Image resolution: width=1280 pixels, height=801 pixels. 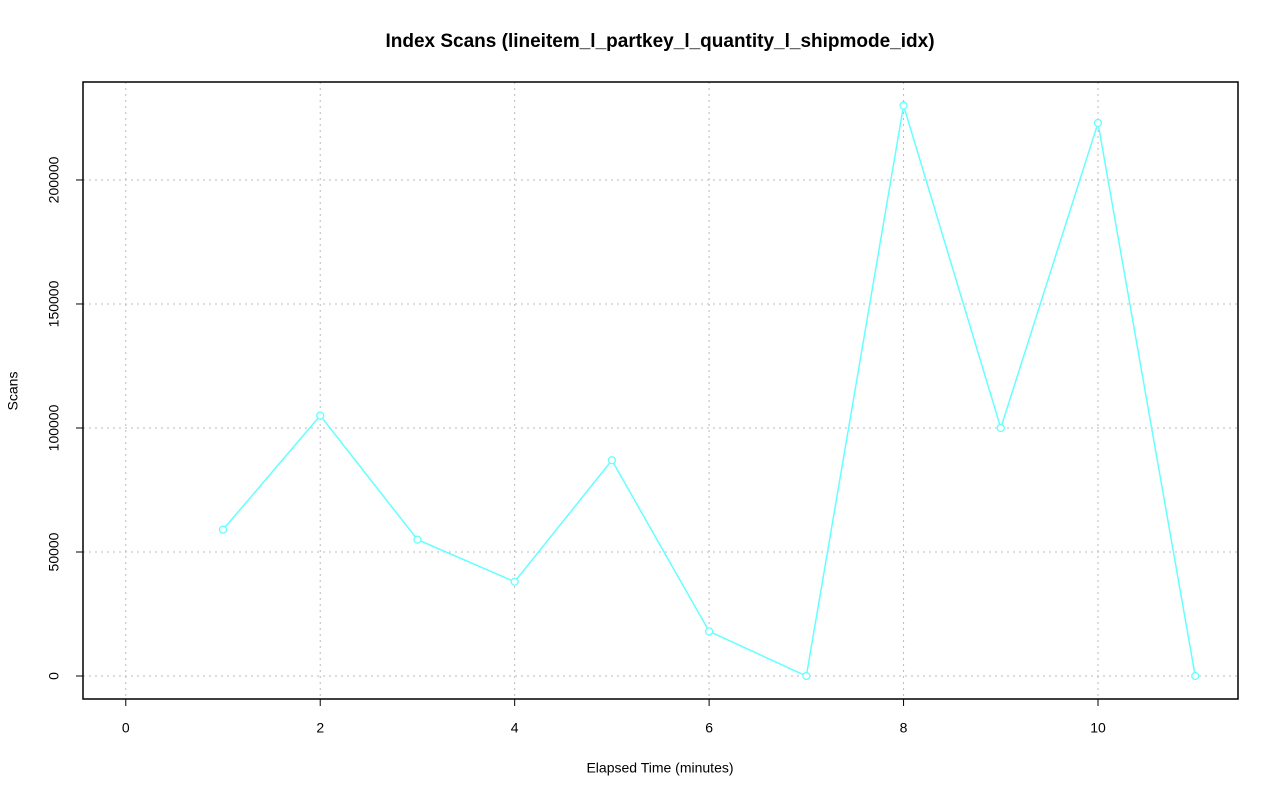 What do you see at coordinates (54, 551) in the screenshot?
I see `y-tick-label: 50000` at bounding box center [54, 551].